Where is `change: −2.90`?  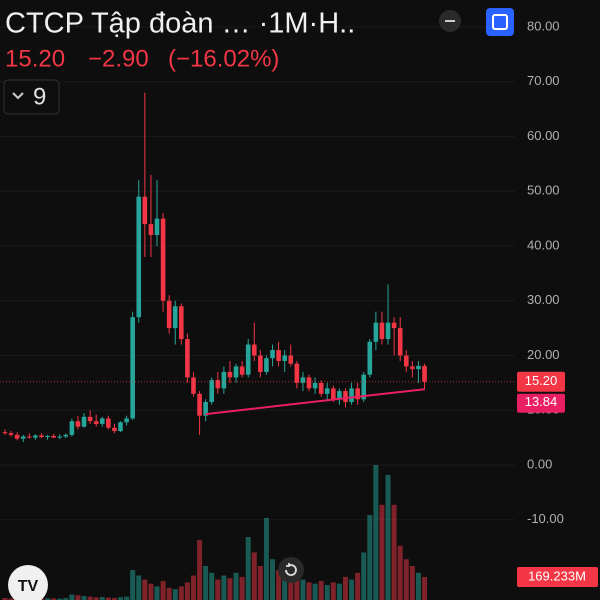 change: −2.90 is located at coordinates (118, 58).